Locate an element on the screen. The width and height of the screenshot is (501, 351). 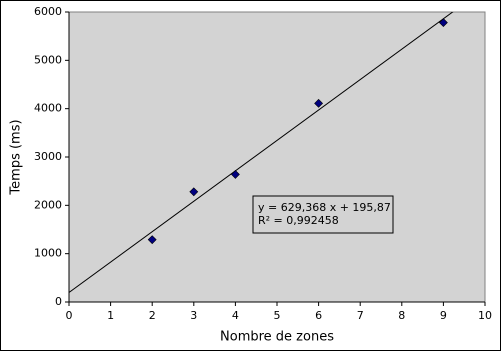
x-tick-label: 5 is located at coordinates (277, 315).